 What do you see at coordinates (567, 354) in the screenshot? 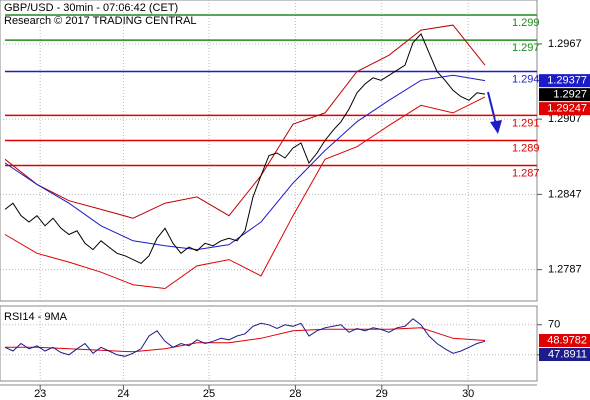
I see `price-tag-label: 47.8911` at bounding box center [567, 354].